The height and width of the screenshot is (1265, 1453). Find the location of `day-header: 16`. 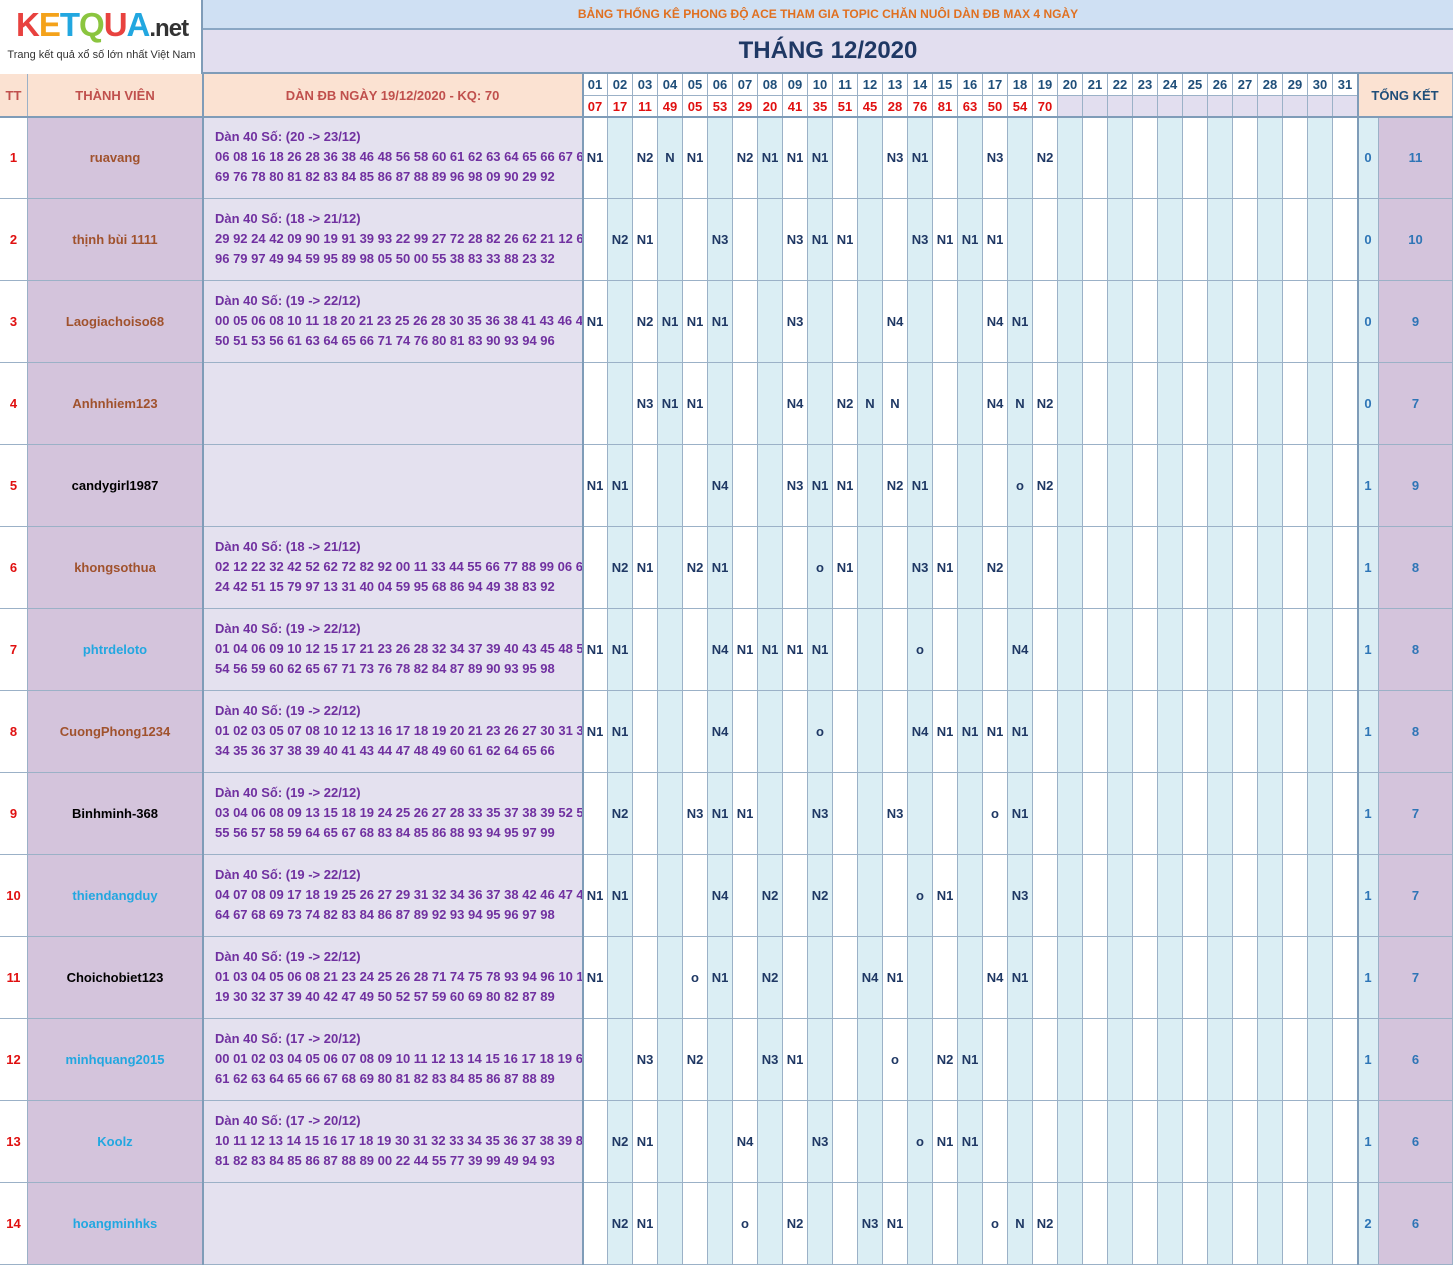

day-header: 16 is located at coordinates (970, 85).